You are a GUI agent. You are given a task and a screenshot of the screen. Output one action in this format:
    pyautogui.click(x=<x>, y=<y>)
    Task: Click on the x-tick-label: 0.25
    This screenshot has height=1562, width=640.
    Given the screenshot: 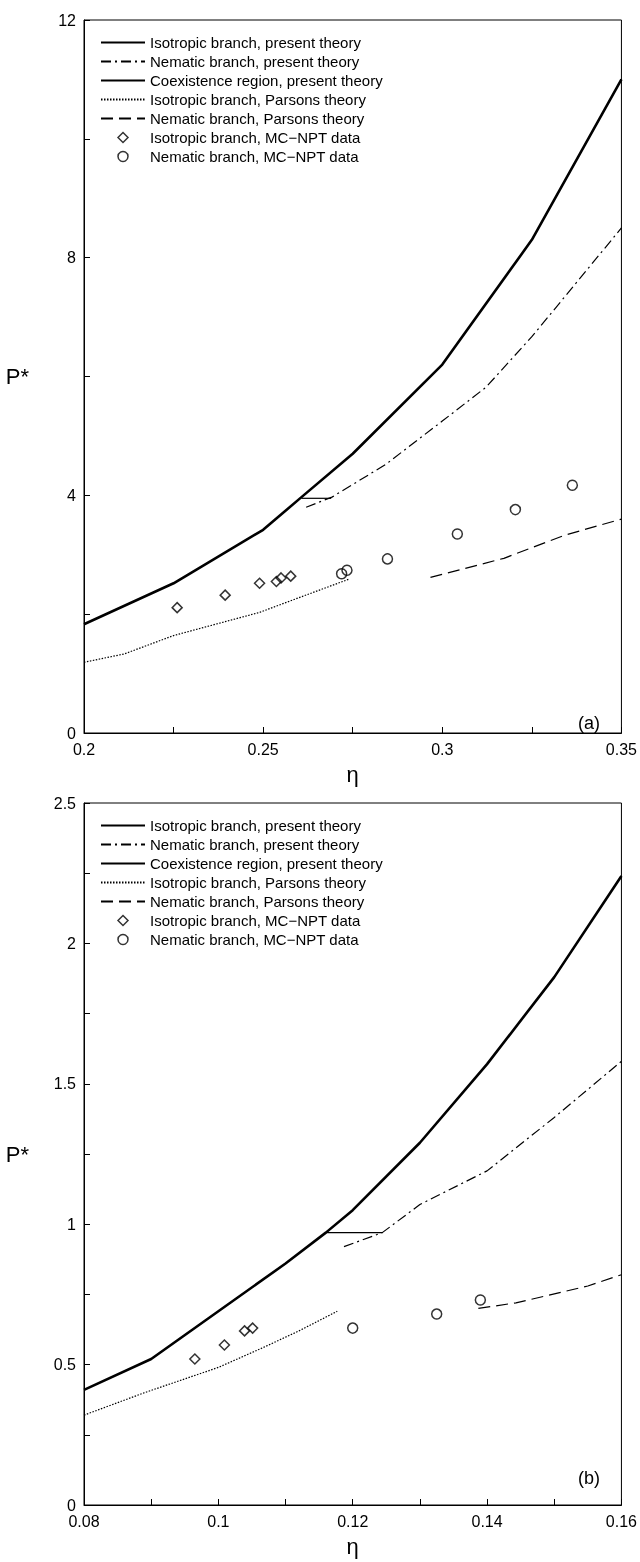 What is the action you would take?
    pyautogui.click(x=263, y=749)
    